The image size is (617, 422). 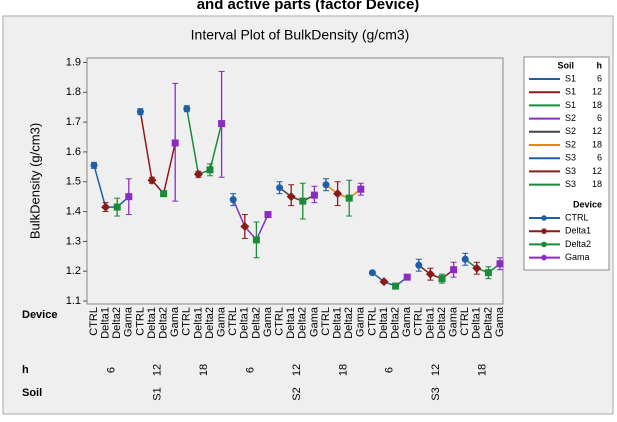 What do you see at coordinates (73, 182) in the screenshot?
I see `y-tick-label: 1.5` at bounding box center [73, 182].